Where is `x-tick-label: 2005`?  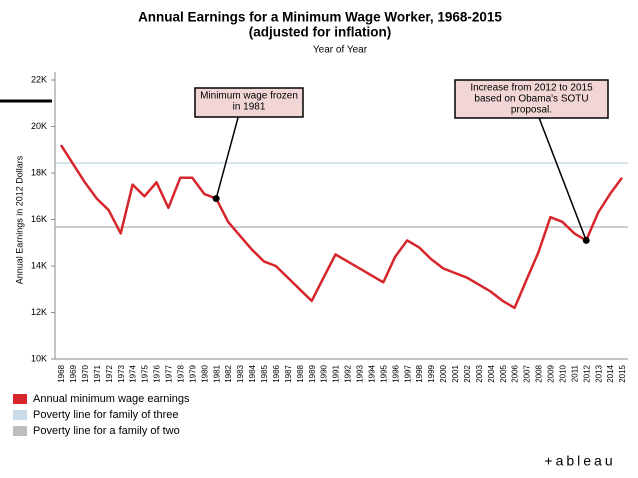 x-tick-label: 2005 is located at coordinates (503, 373).